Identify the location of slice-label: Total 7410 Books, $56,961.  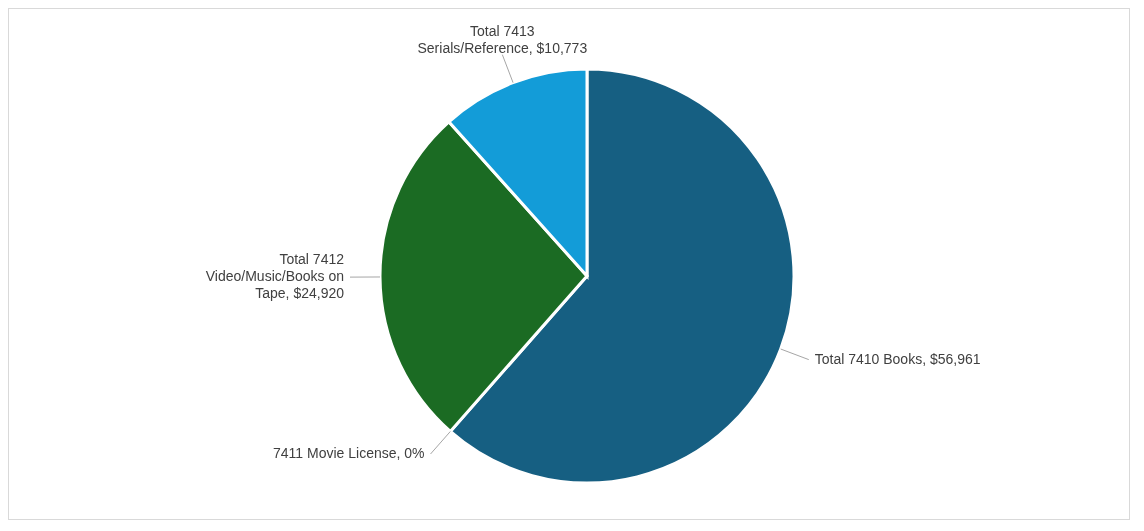
(897, 358).